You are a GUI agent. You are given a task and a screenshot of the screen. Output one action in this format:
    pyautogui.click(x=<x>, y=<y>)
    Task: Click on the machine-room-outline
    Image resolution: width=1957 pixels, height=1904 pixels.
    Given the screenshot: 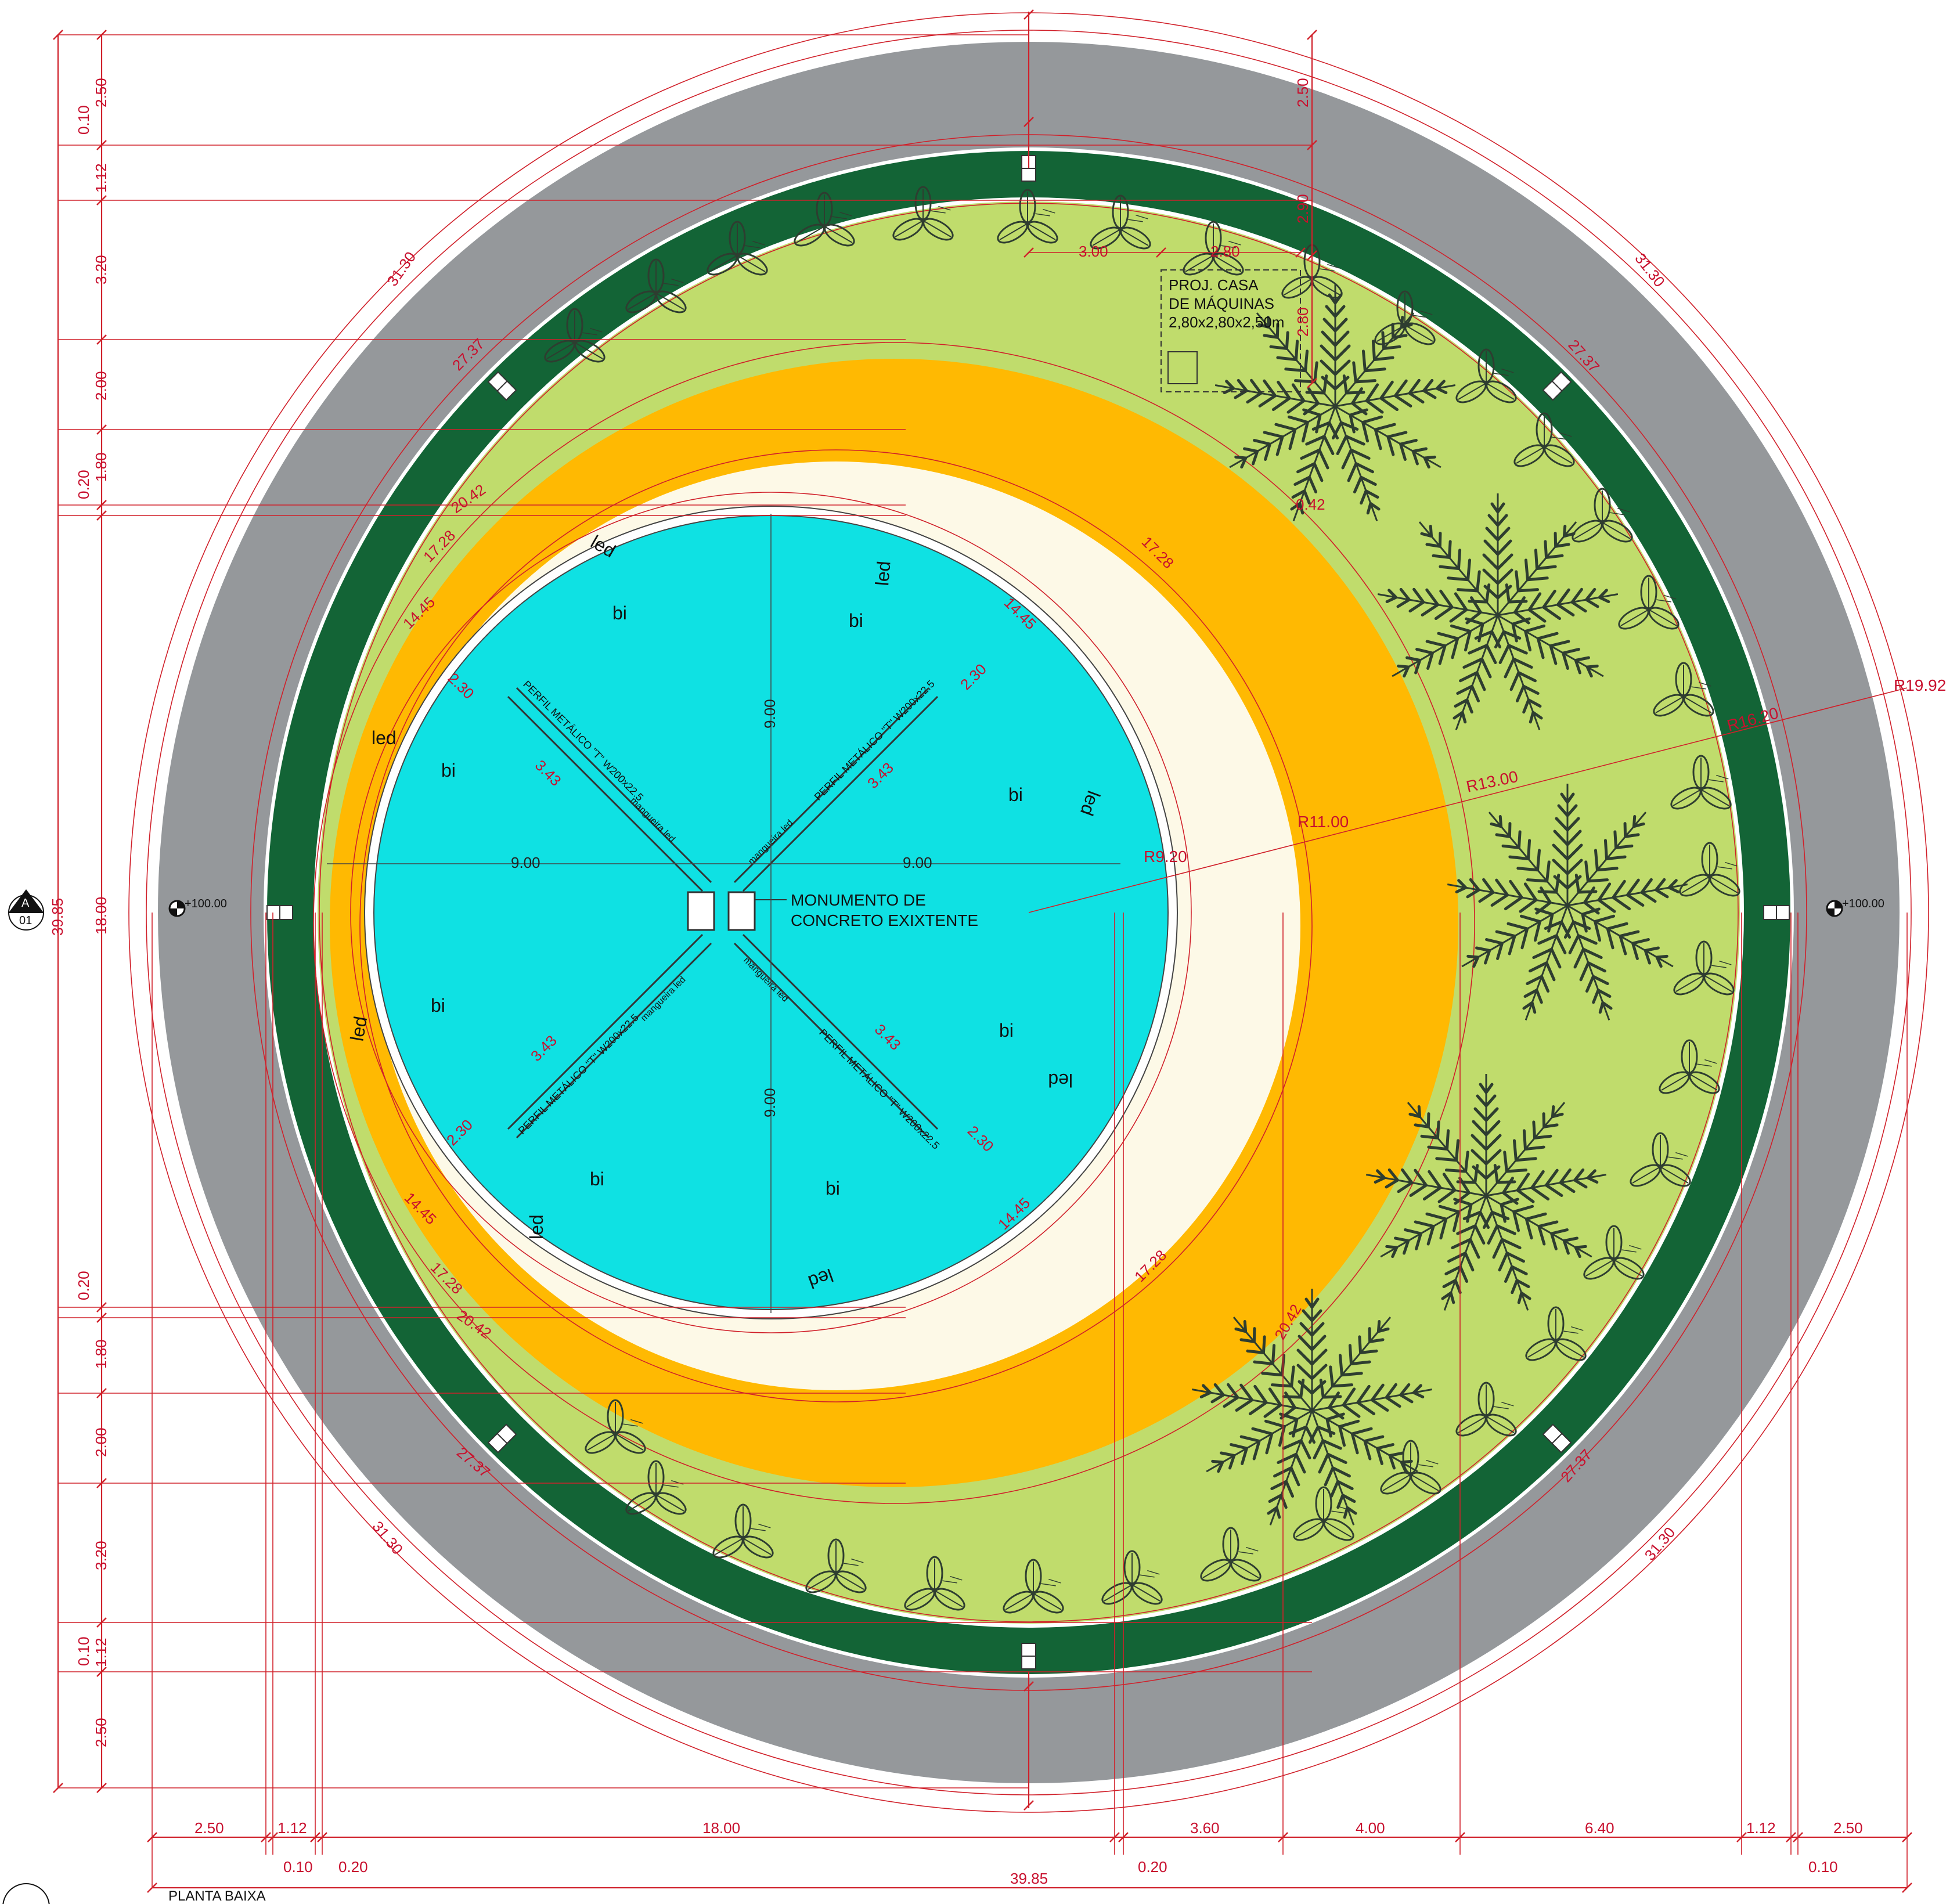 What is the action you would take?
    pyautogui.click(x=1231, y=330)
    